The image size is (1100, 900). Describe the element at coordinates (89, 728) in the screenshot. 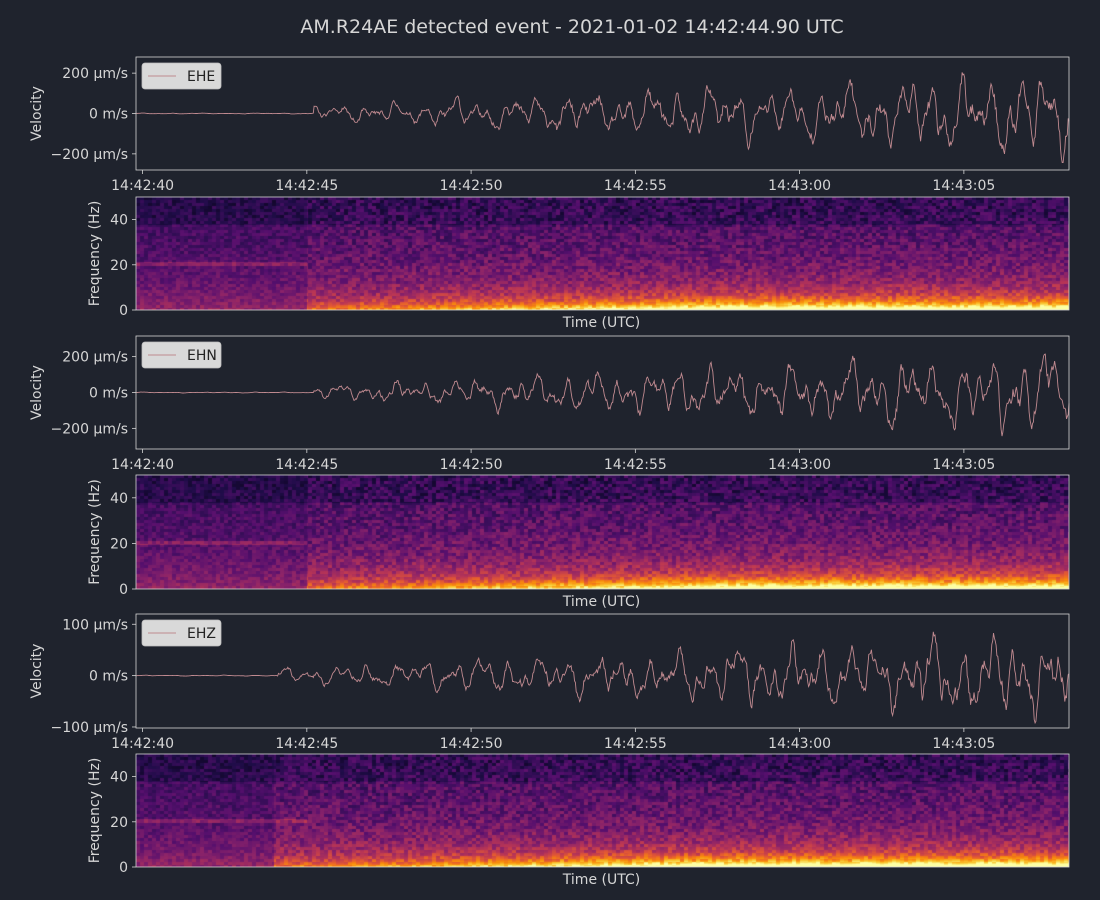

I see `y-tick-label: −100 µm/s` at that location.